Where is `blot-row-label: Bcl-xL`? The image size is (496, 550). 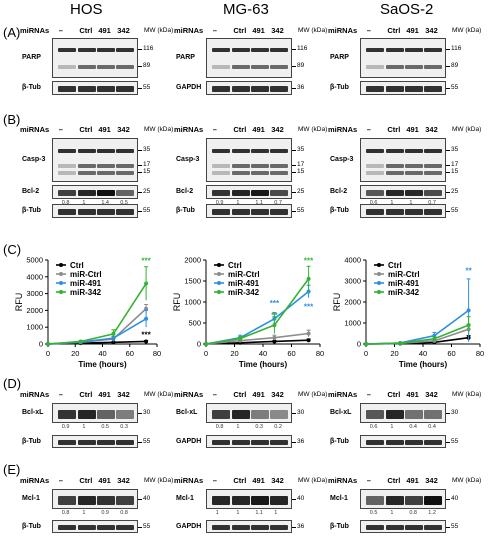
blot-row-label: Bcl-xL is located at coordinates (187, 412).